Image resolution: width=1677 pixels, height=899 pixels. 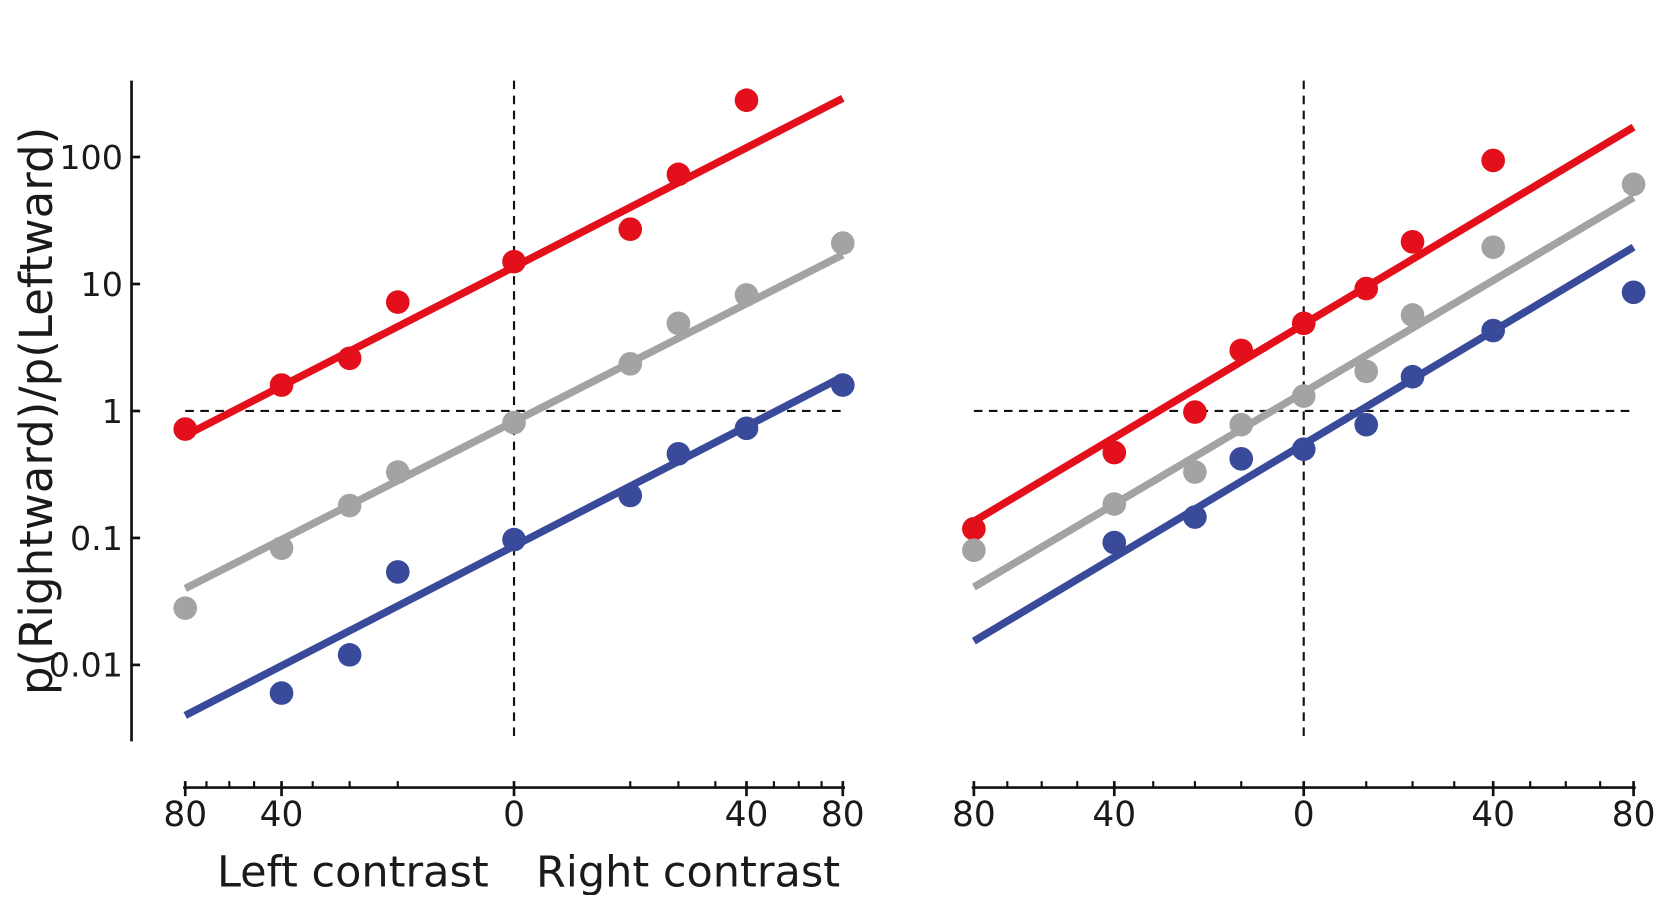 What do you see at coordinates (36, 411) in the screenshot?
I see `y-axis-label: p(Rightward)/p(Leftward)` at bounding box center [36, 411].